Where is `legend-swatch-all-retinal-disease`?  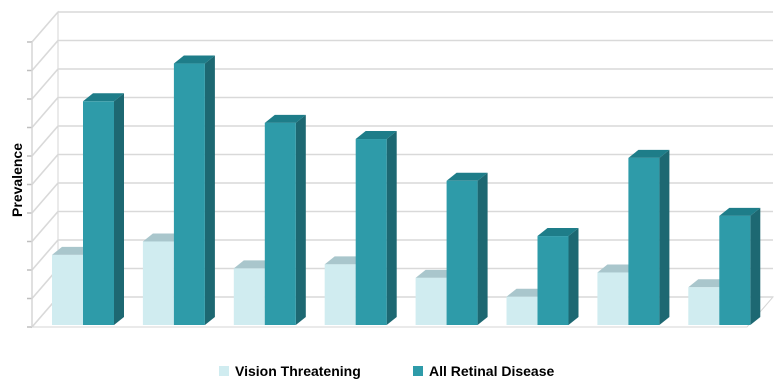
legend-swatch-all-retinal-disease is located at coordinates (418, 371).